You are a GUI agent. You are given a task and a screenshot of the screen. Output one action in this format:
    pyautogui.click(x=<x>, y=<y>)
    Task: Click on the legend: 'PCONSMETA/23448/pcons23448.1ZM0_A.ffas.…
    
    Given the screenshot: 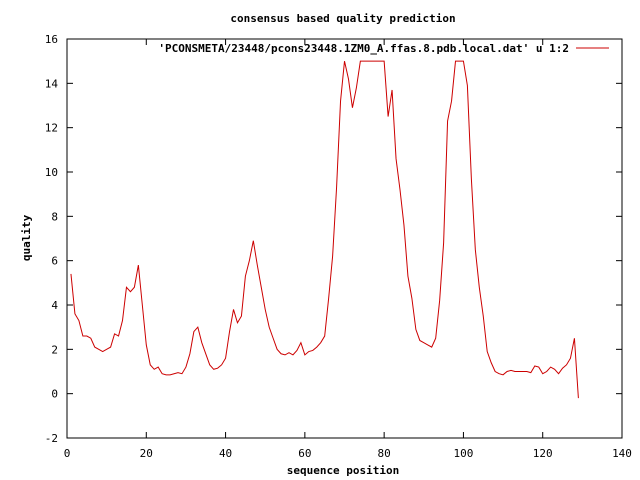 What is the action you would take?
    pyautogui.click(x=383, y=48)
    